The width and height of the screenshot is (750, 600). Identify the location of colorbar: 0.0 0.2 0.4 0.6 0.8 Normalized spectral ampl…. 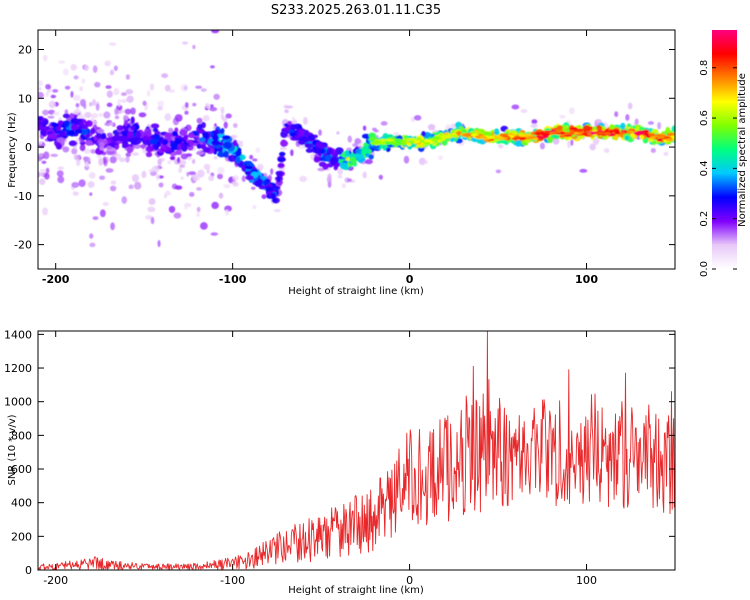
(723, 153).